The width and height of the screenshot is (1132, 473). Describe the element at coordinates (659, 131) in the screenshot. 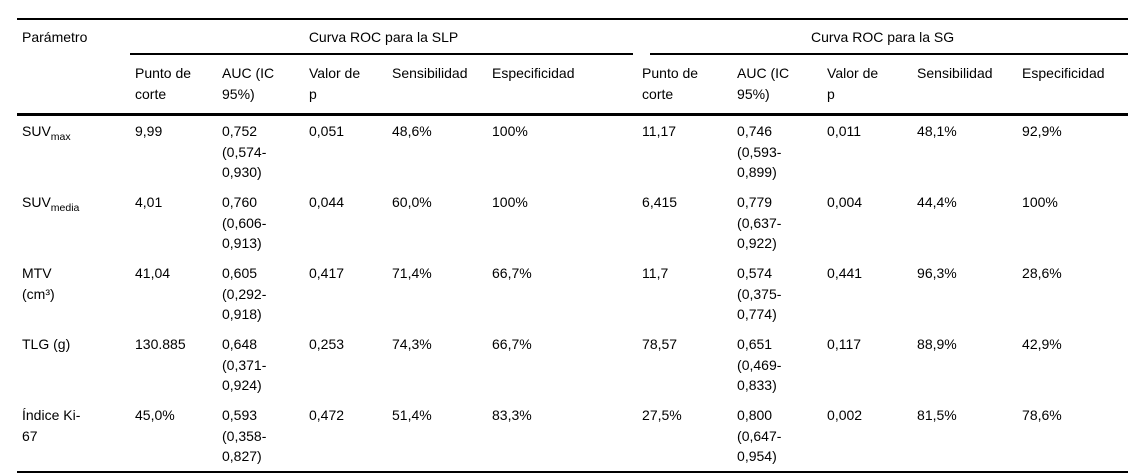

I see `sg-punto-corte: 11,17` at that location.